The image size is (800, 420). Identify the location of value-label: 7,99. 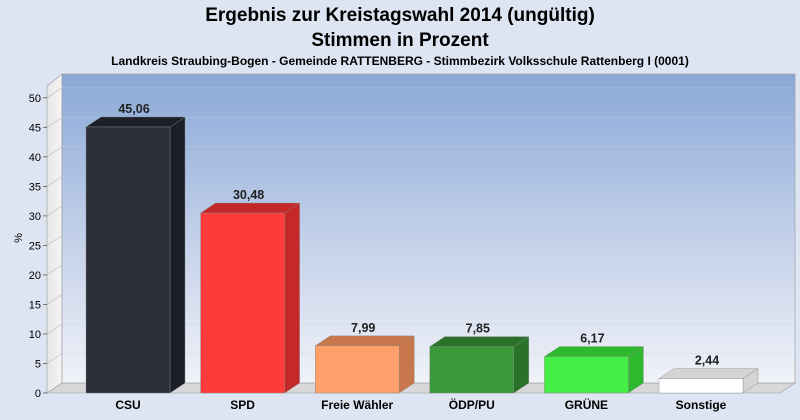
(363, 328).